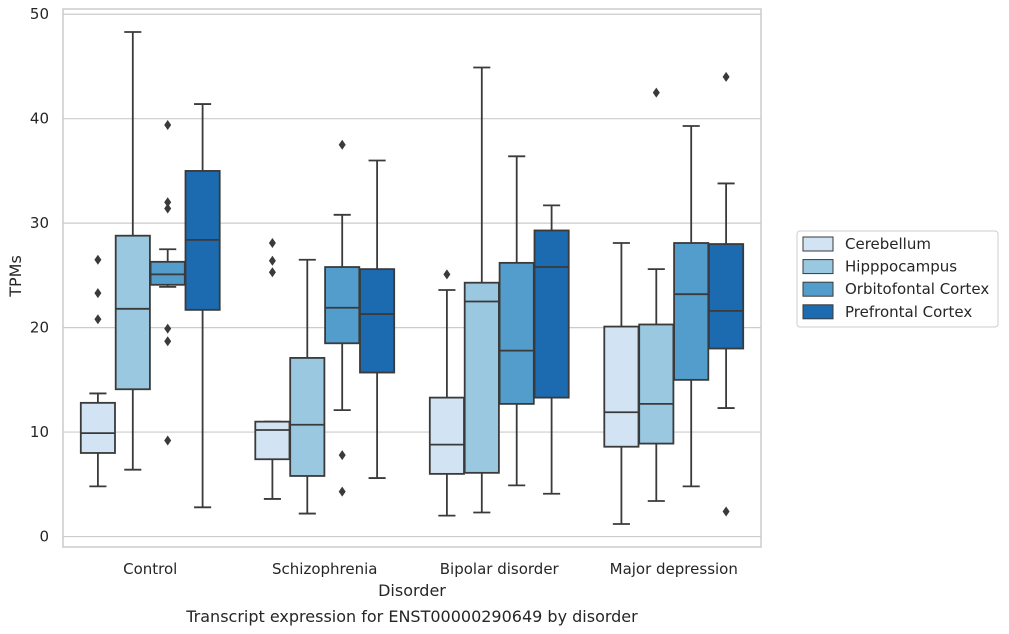 The height and width of the screenshot is (634, 1009). I want to click on legend-label: Orbitofontal Cortex, so click(917, 289).